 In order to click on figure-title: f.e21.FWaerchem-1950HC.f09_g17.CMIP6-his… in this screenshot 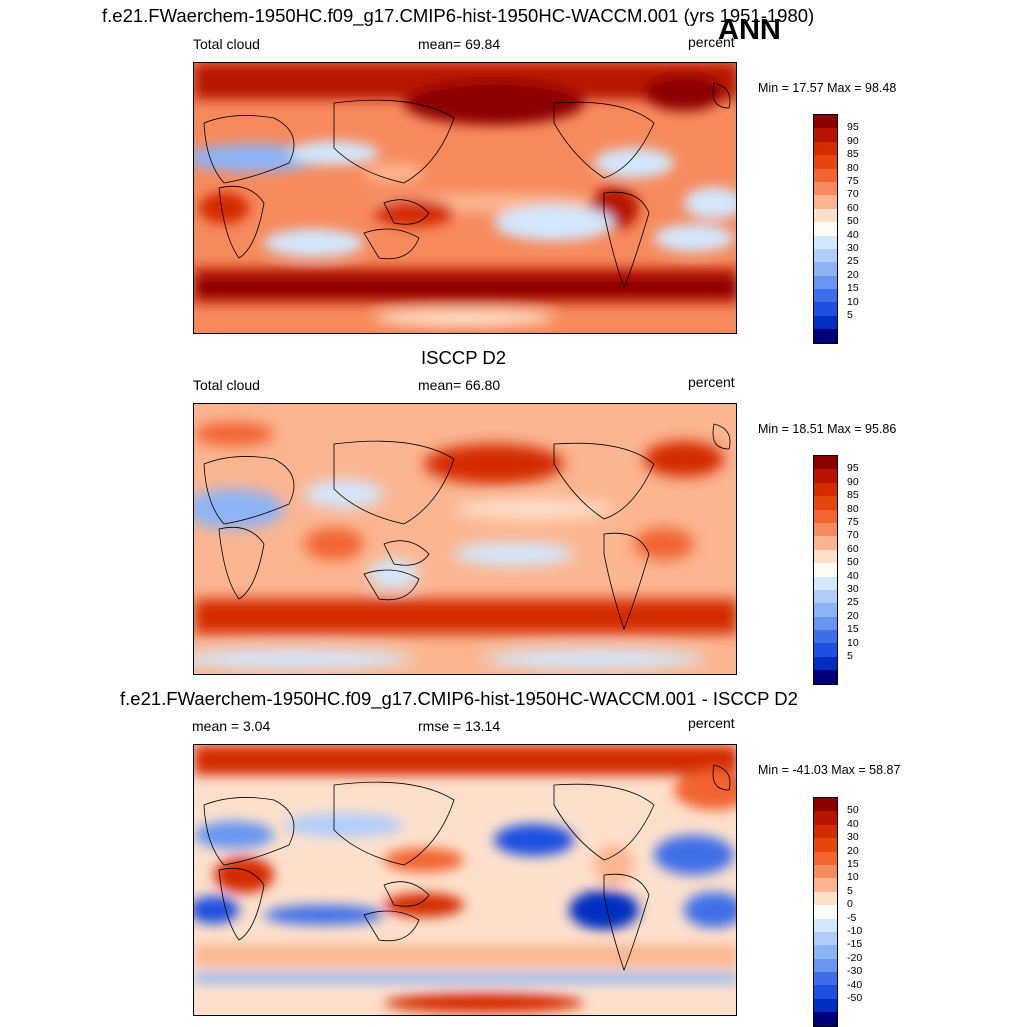, I will do `click(458, 15)`.